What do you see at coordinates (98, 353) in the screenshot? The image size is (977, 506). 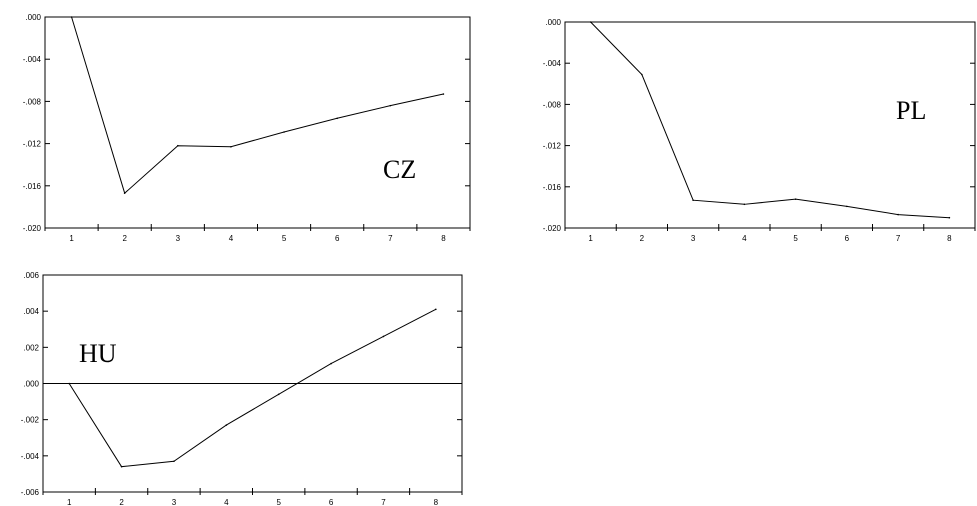 I see `panel-label: HU` at bounding box center [98, 353].